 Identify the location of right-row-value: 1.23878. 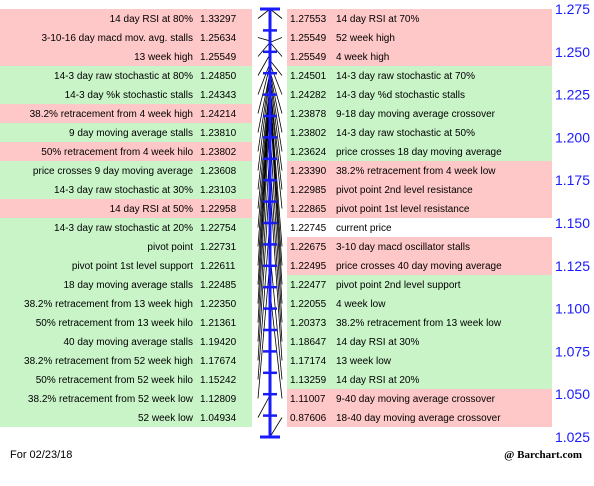
(308, 114).